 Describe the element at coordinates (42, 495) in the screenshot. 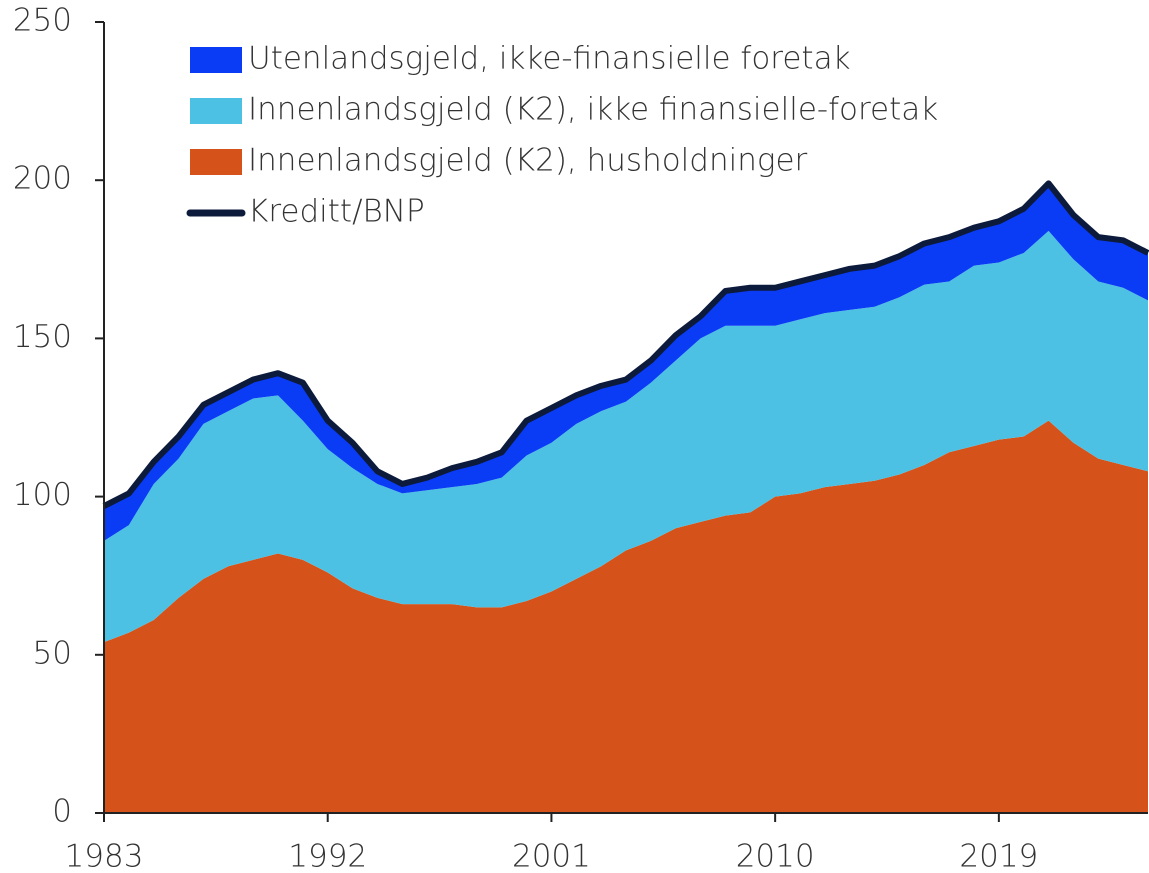

I see `y-tick-label: 100` at that location.